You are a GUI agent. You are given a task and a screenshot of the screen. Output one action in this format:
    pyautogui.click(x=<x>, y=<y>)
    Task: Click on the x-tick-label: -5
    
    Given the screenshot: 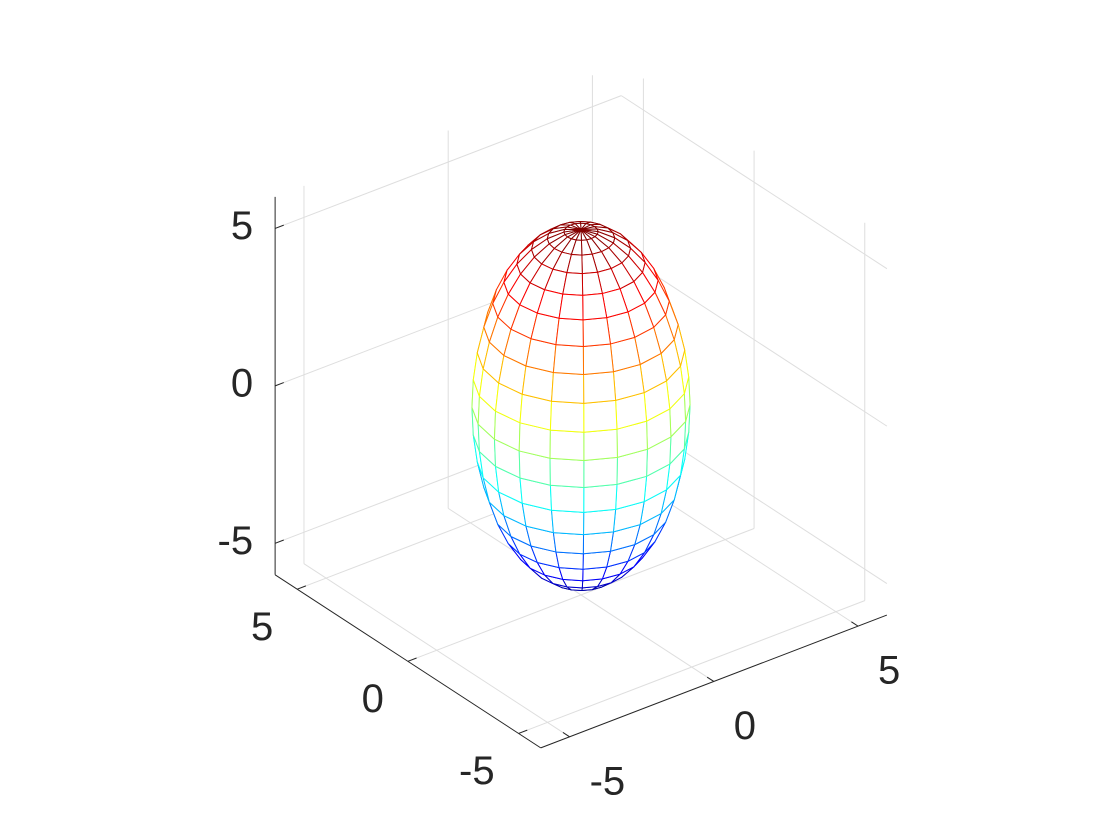 What is the action you would take?
    pyautogui.click(x=608, y=781)
    